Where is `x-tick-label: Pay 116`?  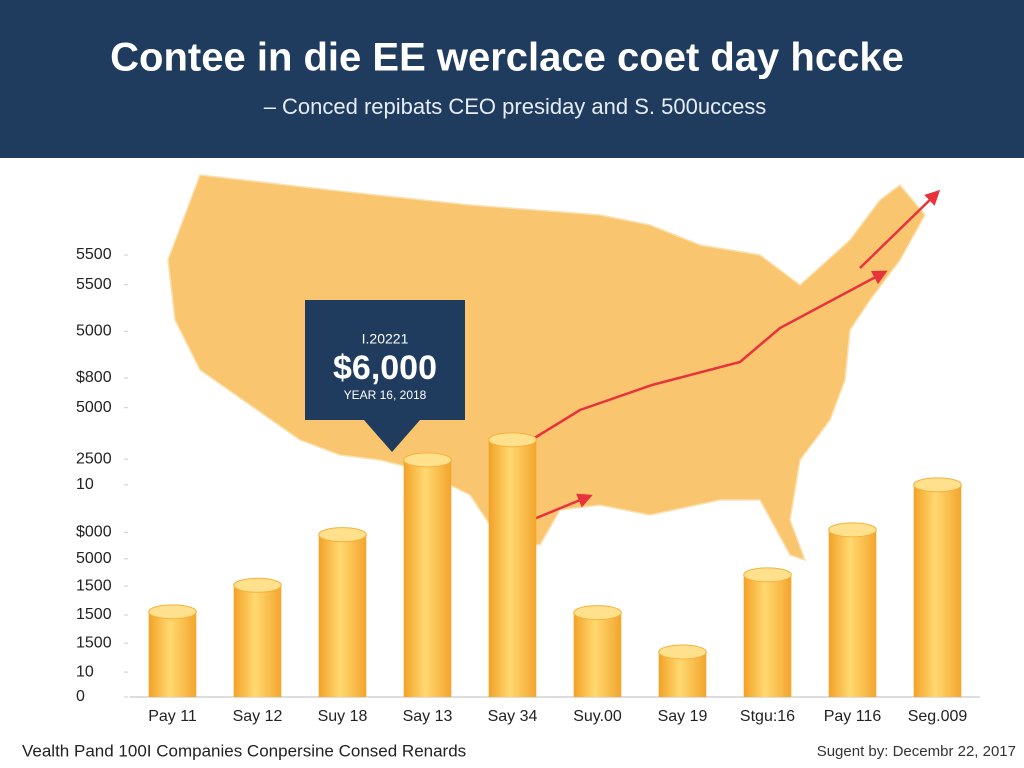 x-tick-label: Pay 116 is located at coordinates (853, 716).